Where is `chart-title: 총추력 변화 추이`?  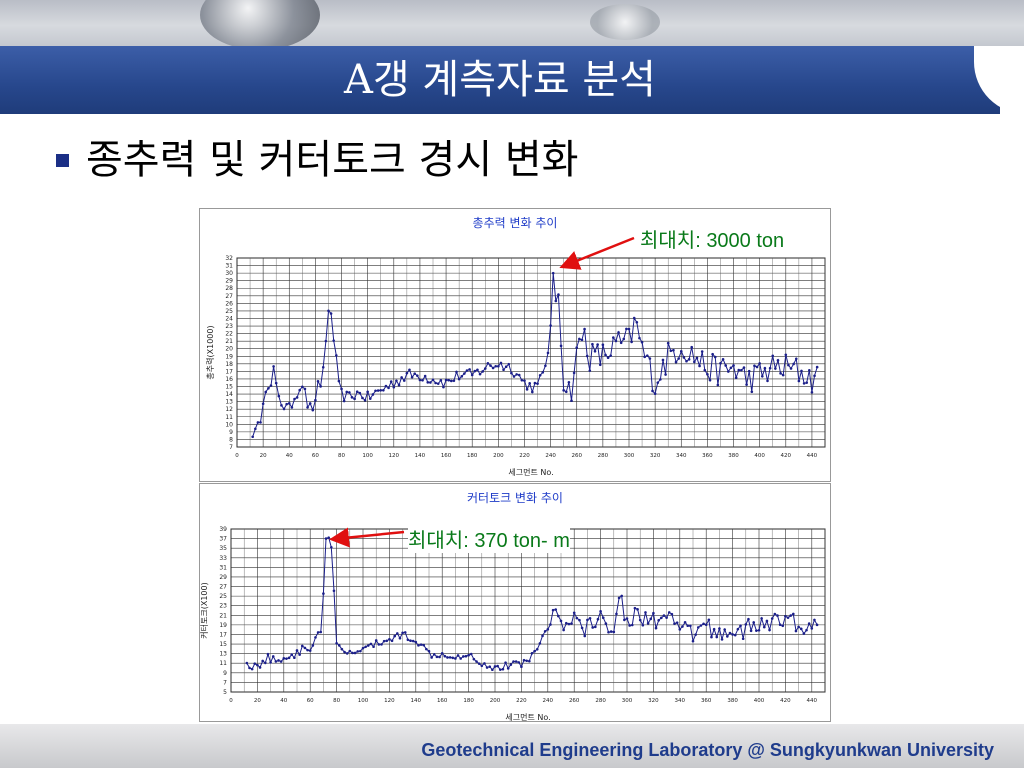
chart-title: 총추력 변화 추이 is located at coordinates (515, 223).